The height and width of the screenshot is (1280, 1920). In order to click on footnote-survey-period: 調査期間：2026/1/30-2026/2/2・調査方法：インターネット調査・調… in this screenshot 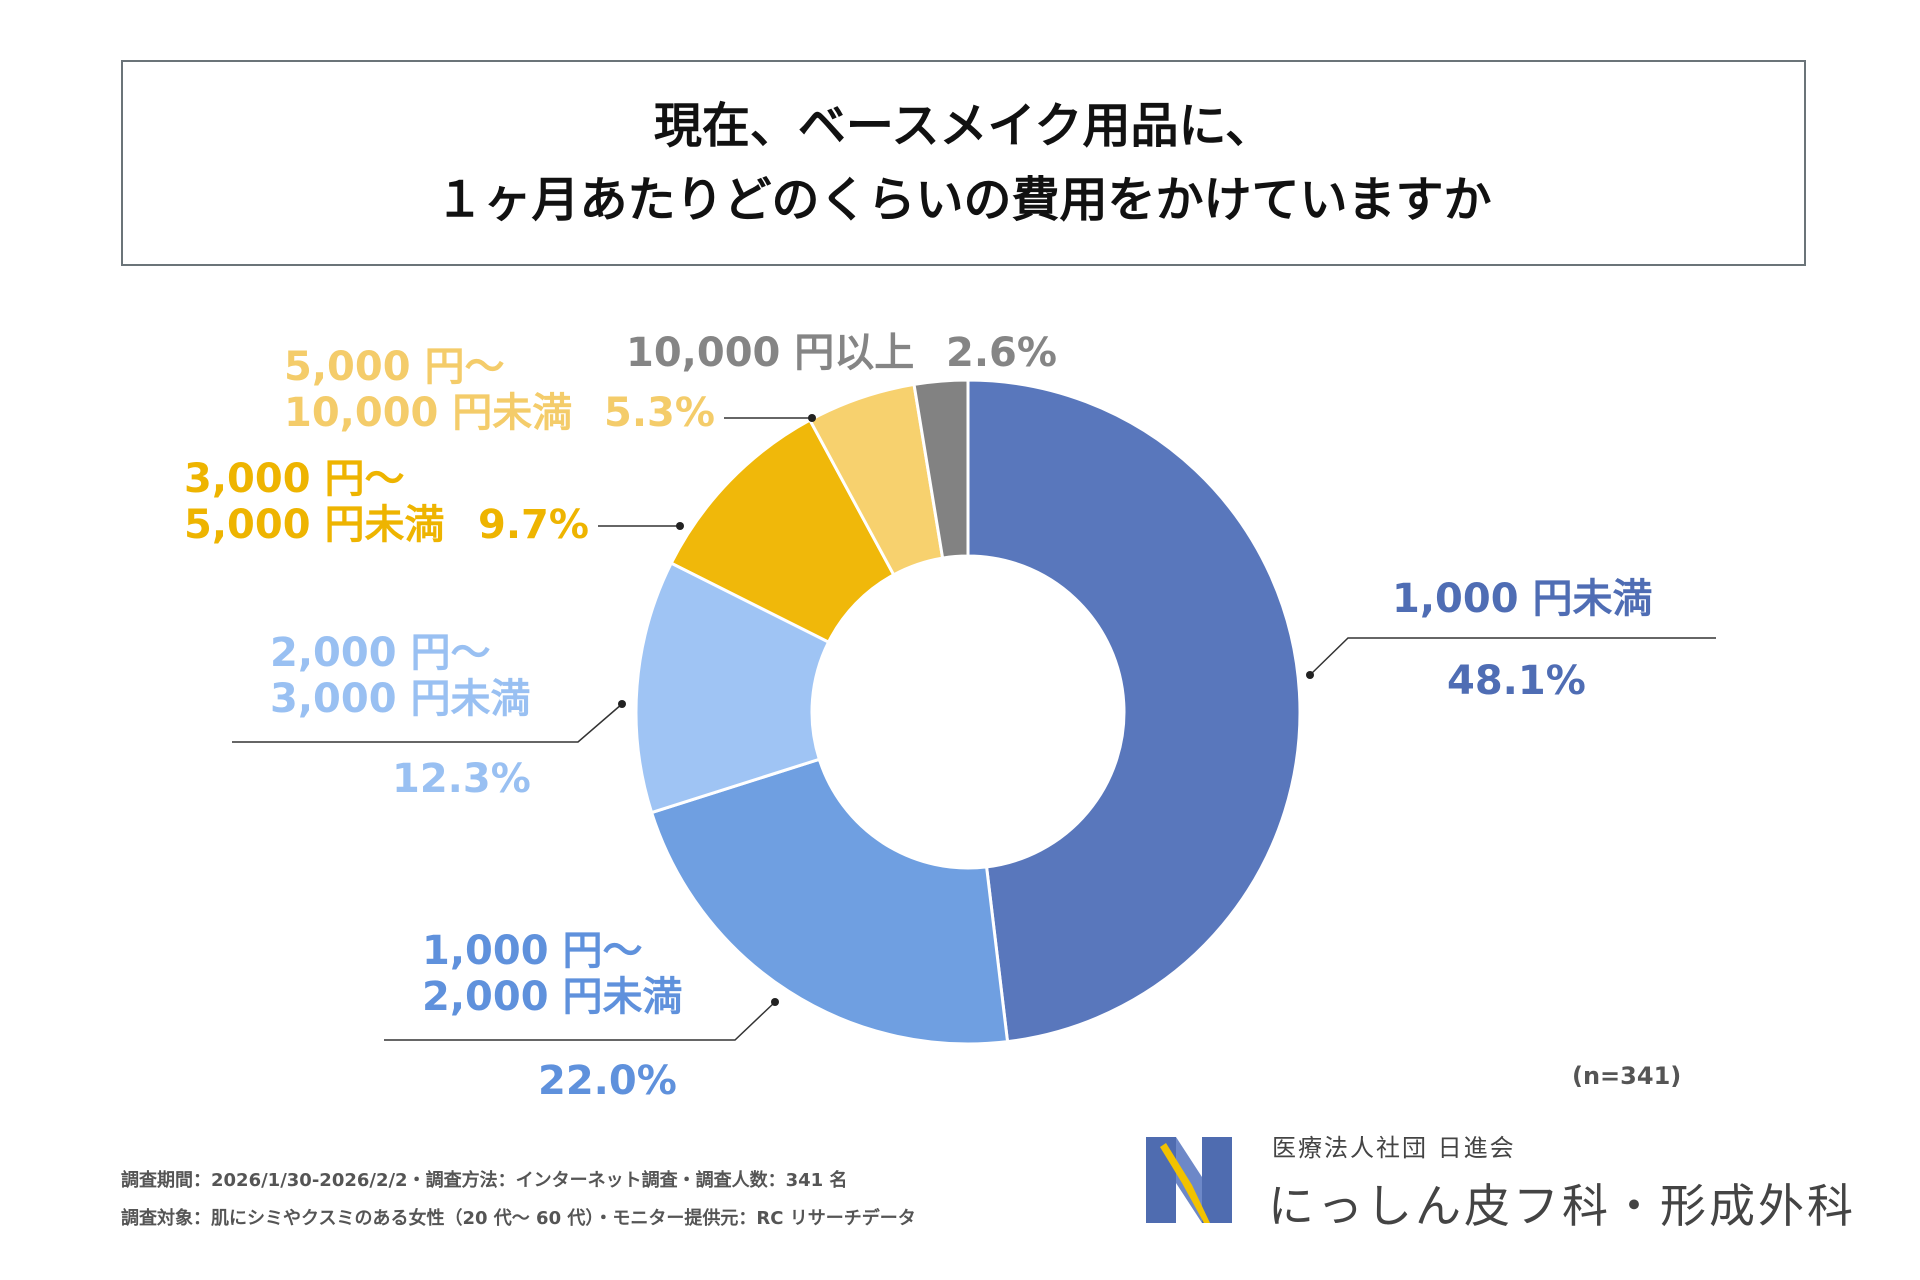, I will do `click(484, 1180)`.